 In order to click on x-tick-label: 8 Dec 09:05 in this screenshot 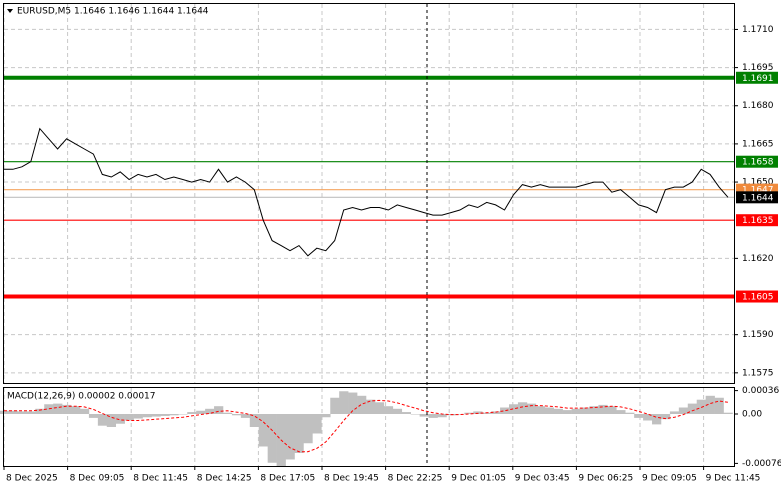, I will do `click(97, 479)`.